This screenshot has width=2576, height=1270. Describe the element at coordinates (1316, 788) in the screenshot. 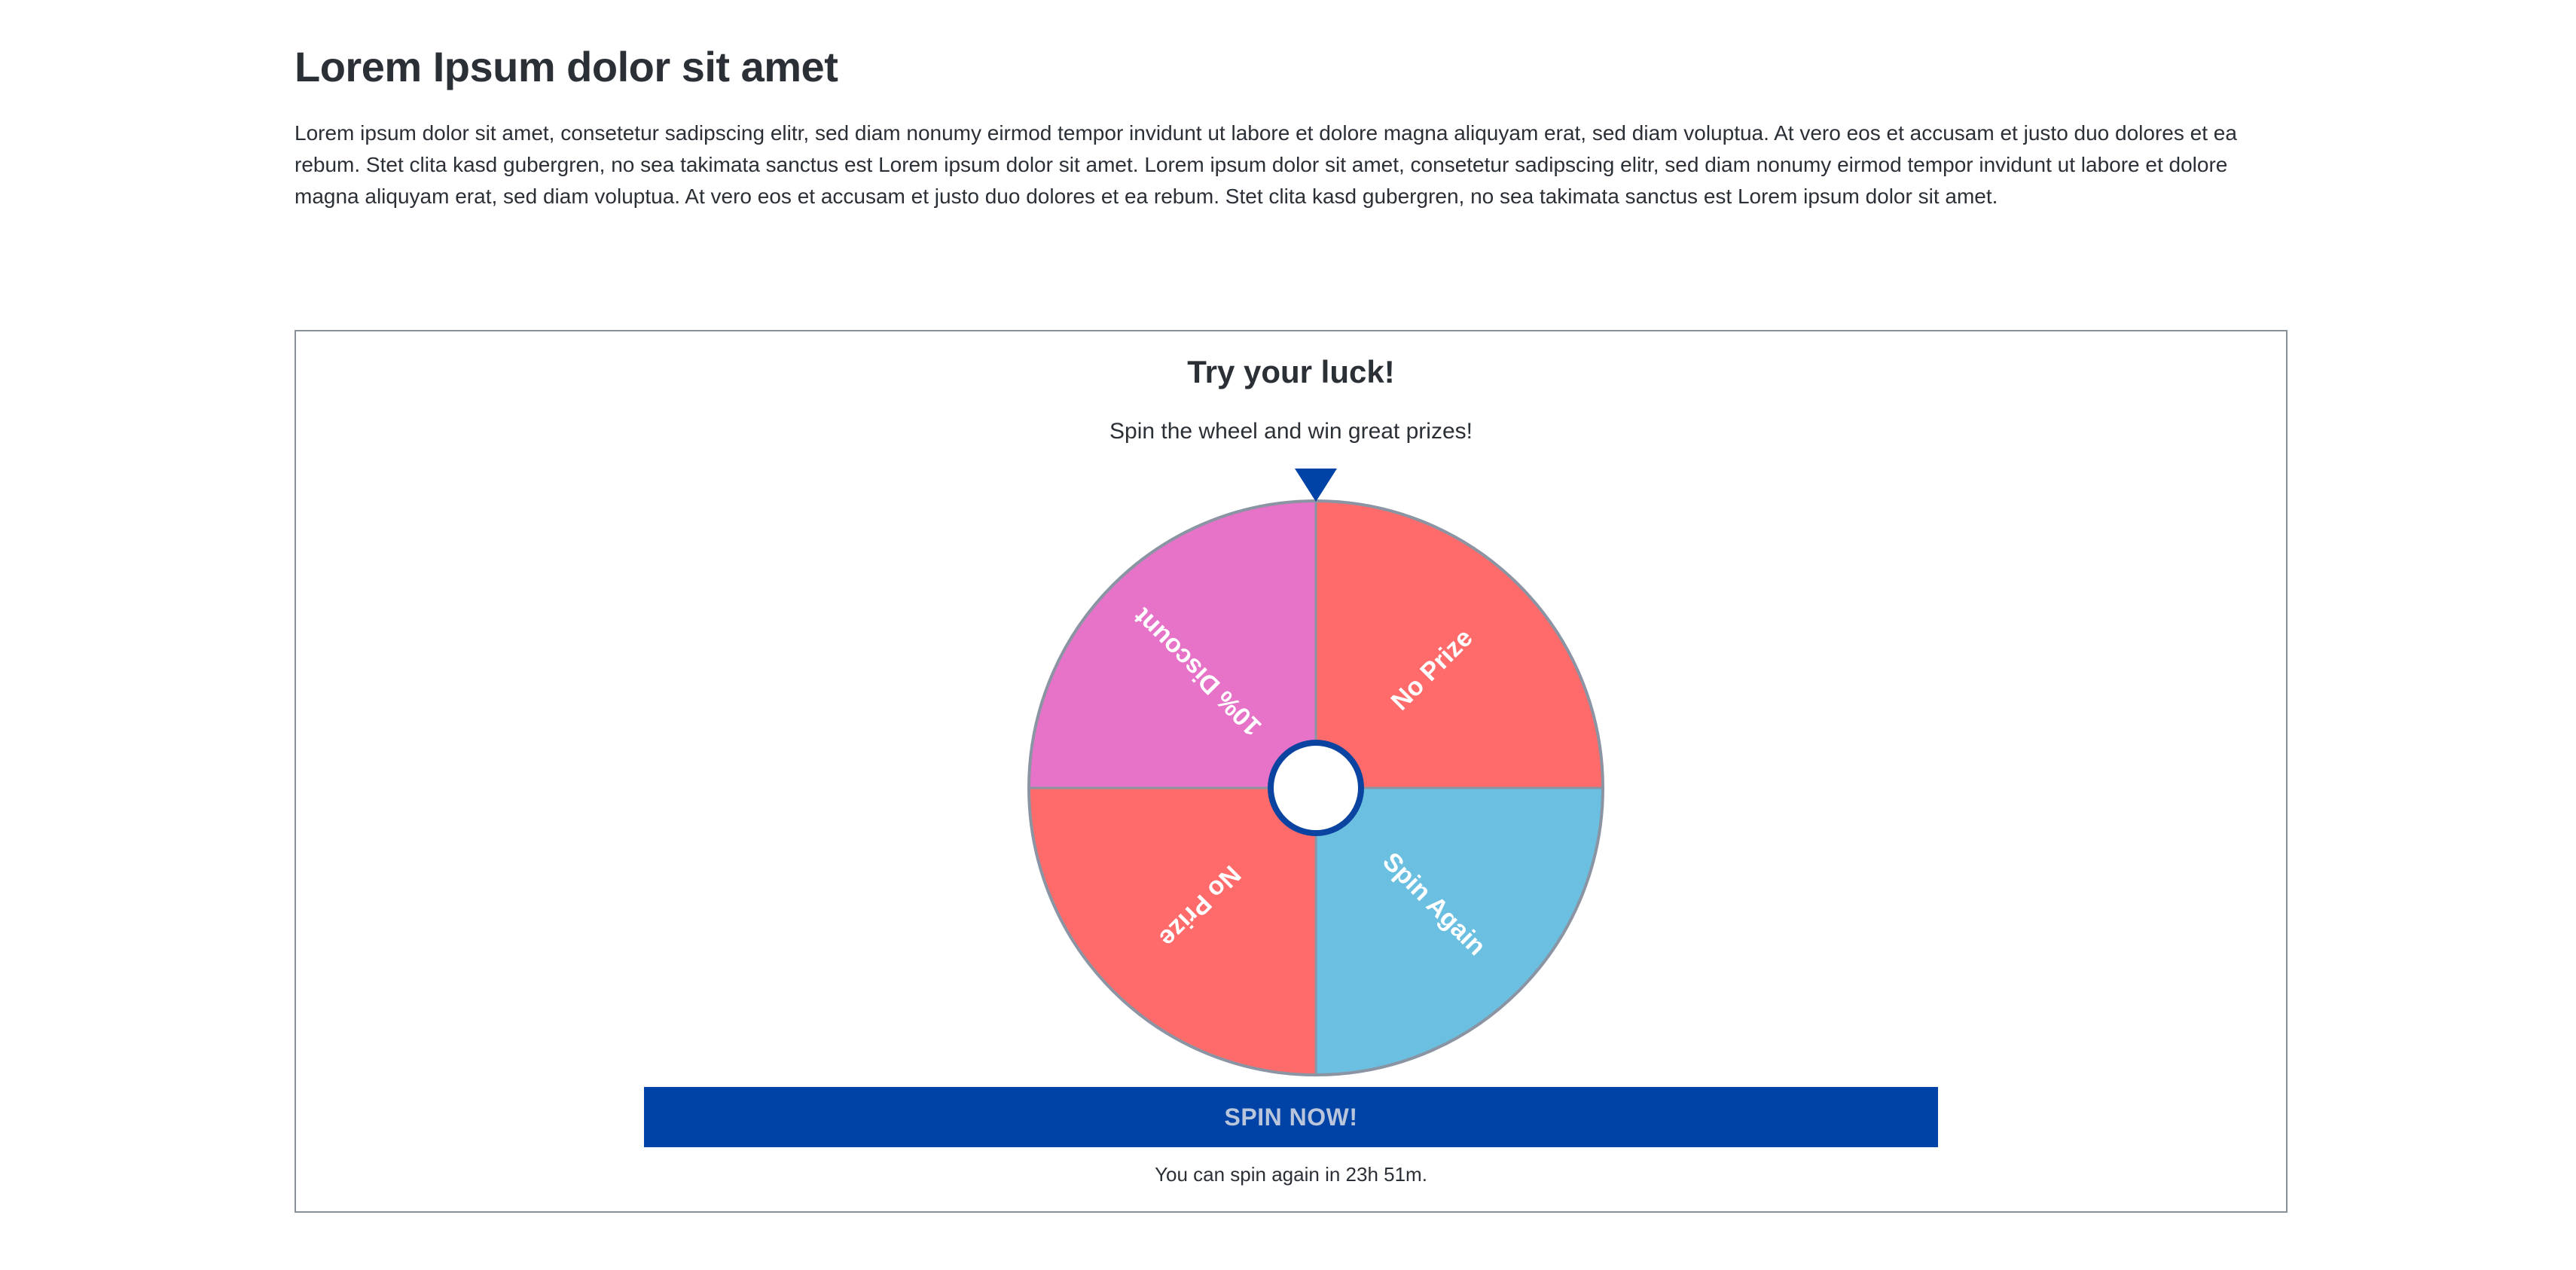

I see `wheel-hub` at that location.